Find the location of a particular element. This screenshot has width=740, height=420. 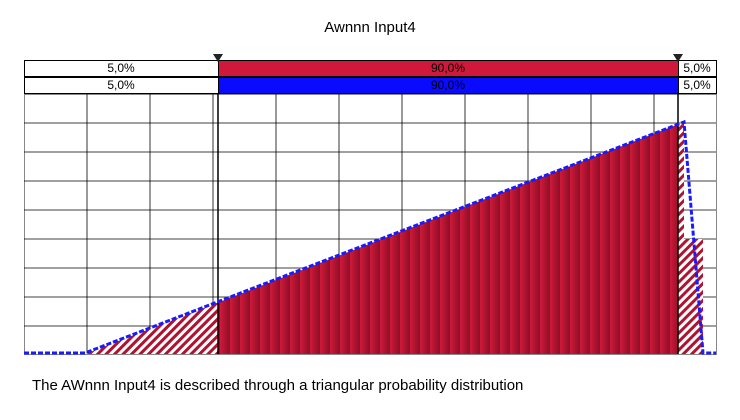

chart-title: Awnnn Input4 is located at coordinates (369, 27).